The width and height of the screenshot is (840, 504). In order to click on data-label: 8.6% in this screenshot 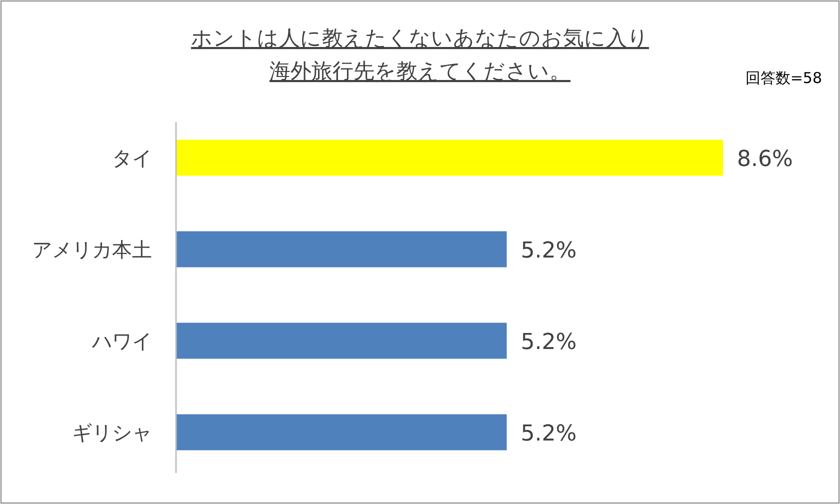, I will do `click(765, 159)`.